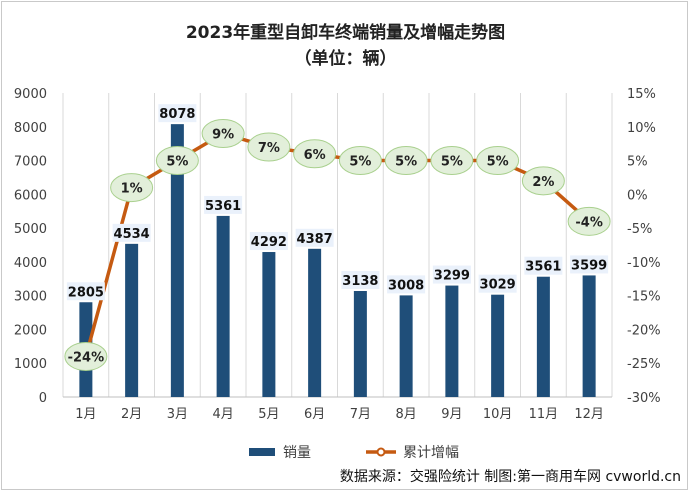 This screenshot has width=691, height=493. I want to click on x-tick-label: 1月, so click(85, 414).